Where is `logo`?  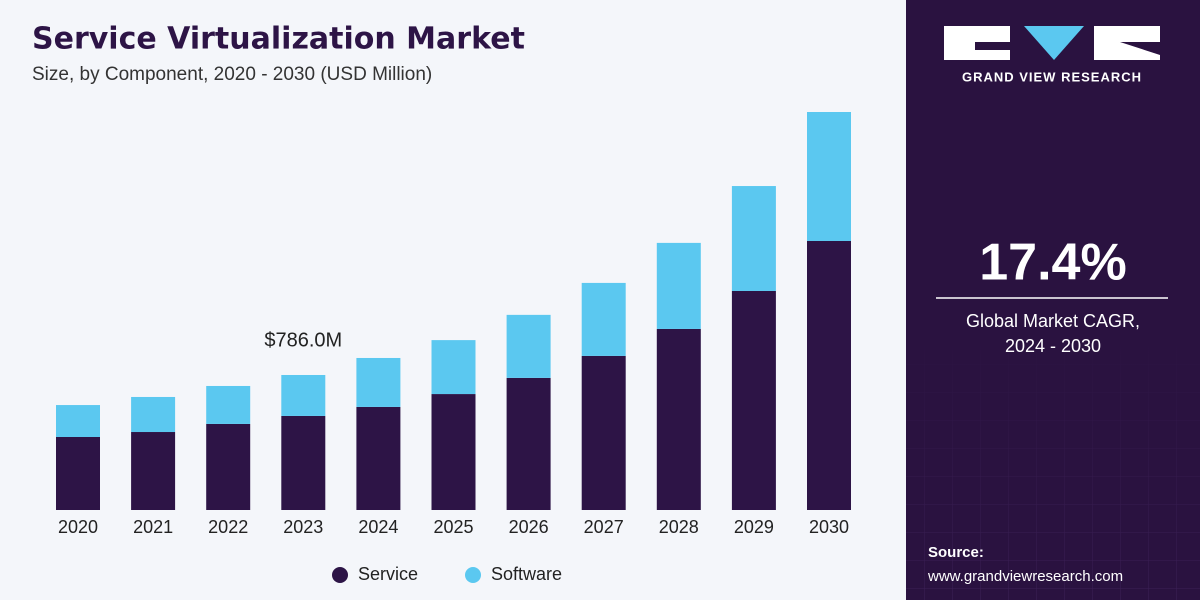 logo is located at coordinates (1052, 43).